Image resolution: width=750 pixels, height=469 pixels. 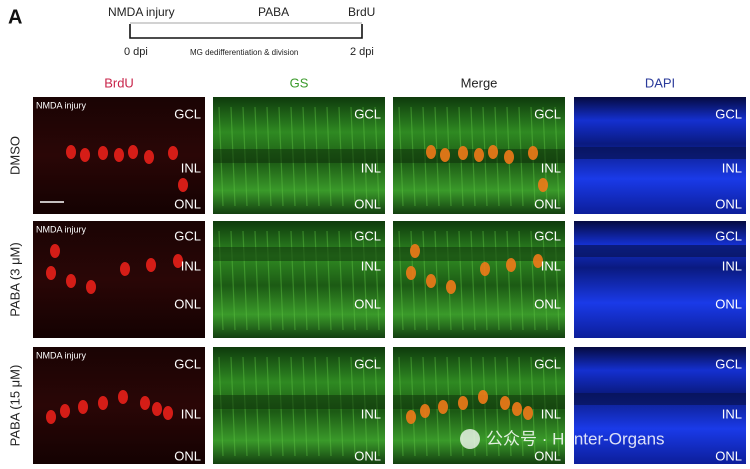 I want to click on watermark: 公众号 · Hunter-Organs, so click(x=575, y=438).